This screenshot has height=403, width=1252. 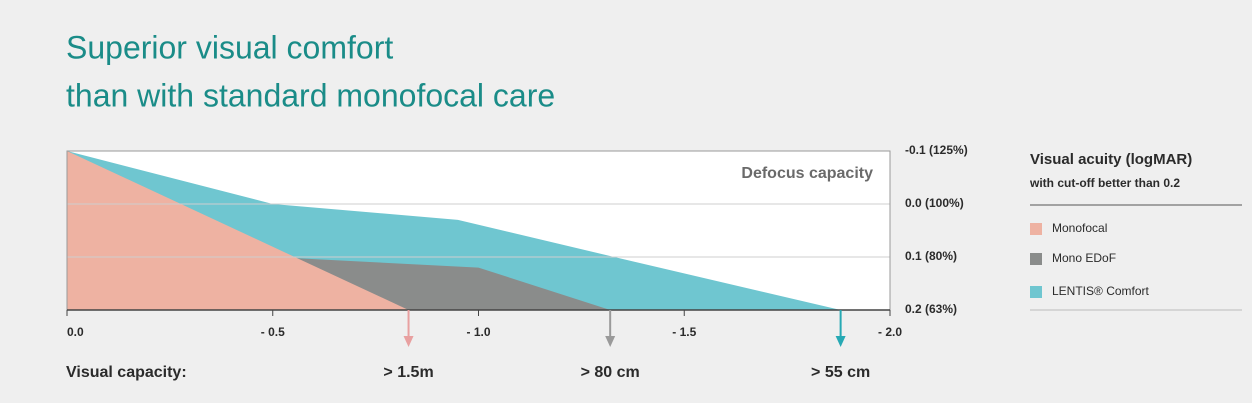 What do you see at coordinates (273, 332) in the screenshot?
I see `x-tick-label: - 0.5` at bounding box center [273, 332].